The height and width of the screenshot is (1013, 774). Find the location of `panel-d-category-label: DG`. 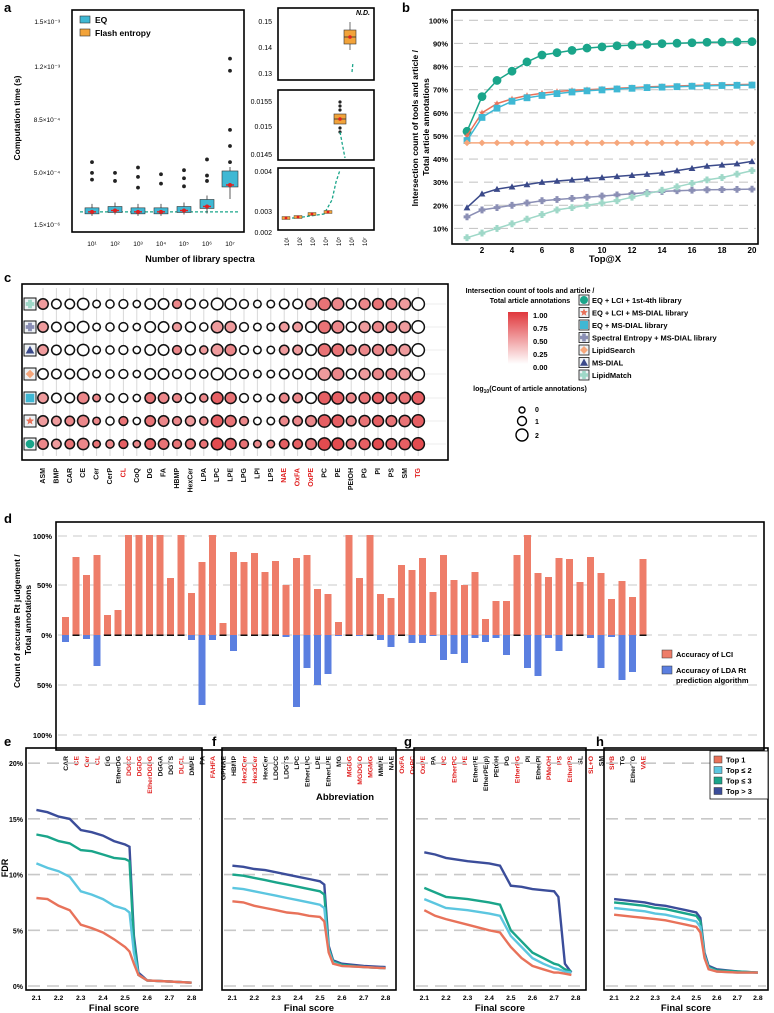

panel-d-category-label: DG is located at coordinates (108, 761).